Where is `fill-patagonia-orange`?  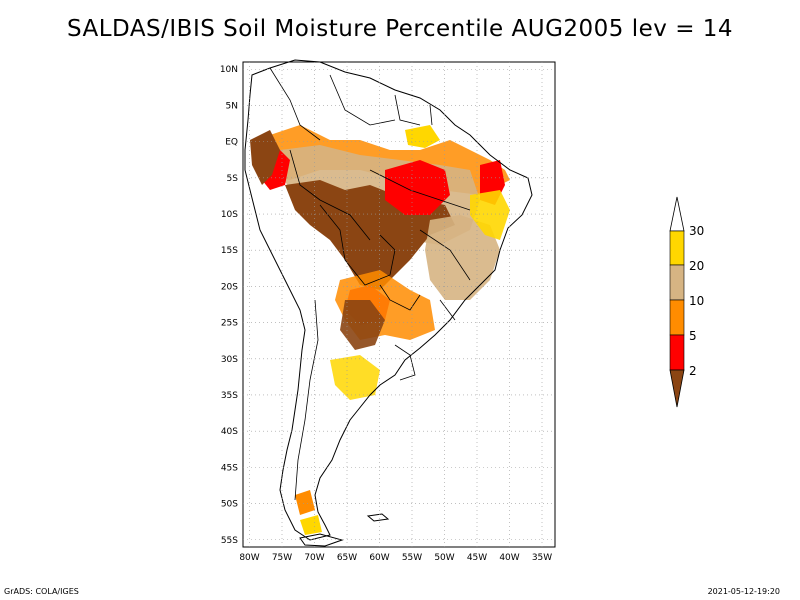
fill-patagonia-orange is located at coordinates (305, 502).